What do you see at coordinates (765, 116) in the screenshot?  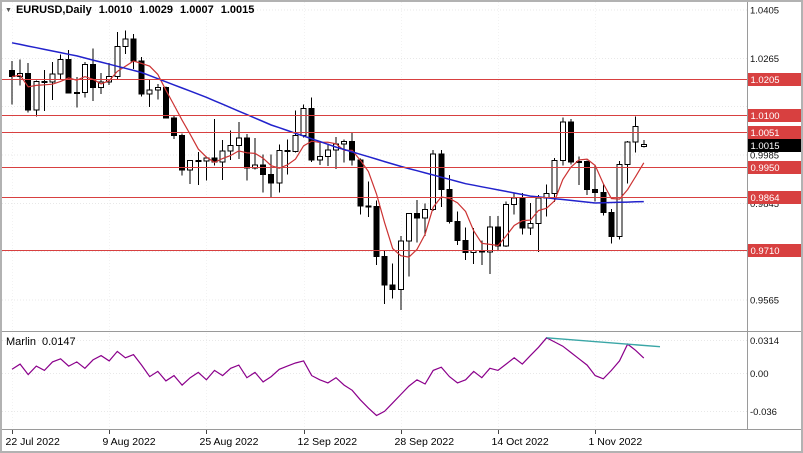 I see `price-level-badge-label: 1.0100` at bounding box center [765, 116].